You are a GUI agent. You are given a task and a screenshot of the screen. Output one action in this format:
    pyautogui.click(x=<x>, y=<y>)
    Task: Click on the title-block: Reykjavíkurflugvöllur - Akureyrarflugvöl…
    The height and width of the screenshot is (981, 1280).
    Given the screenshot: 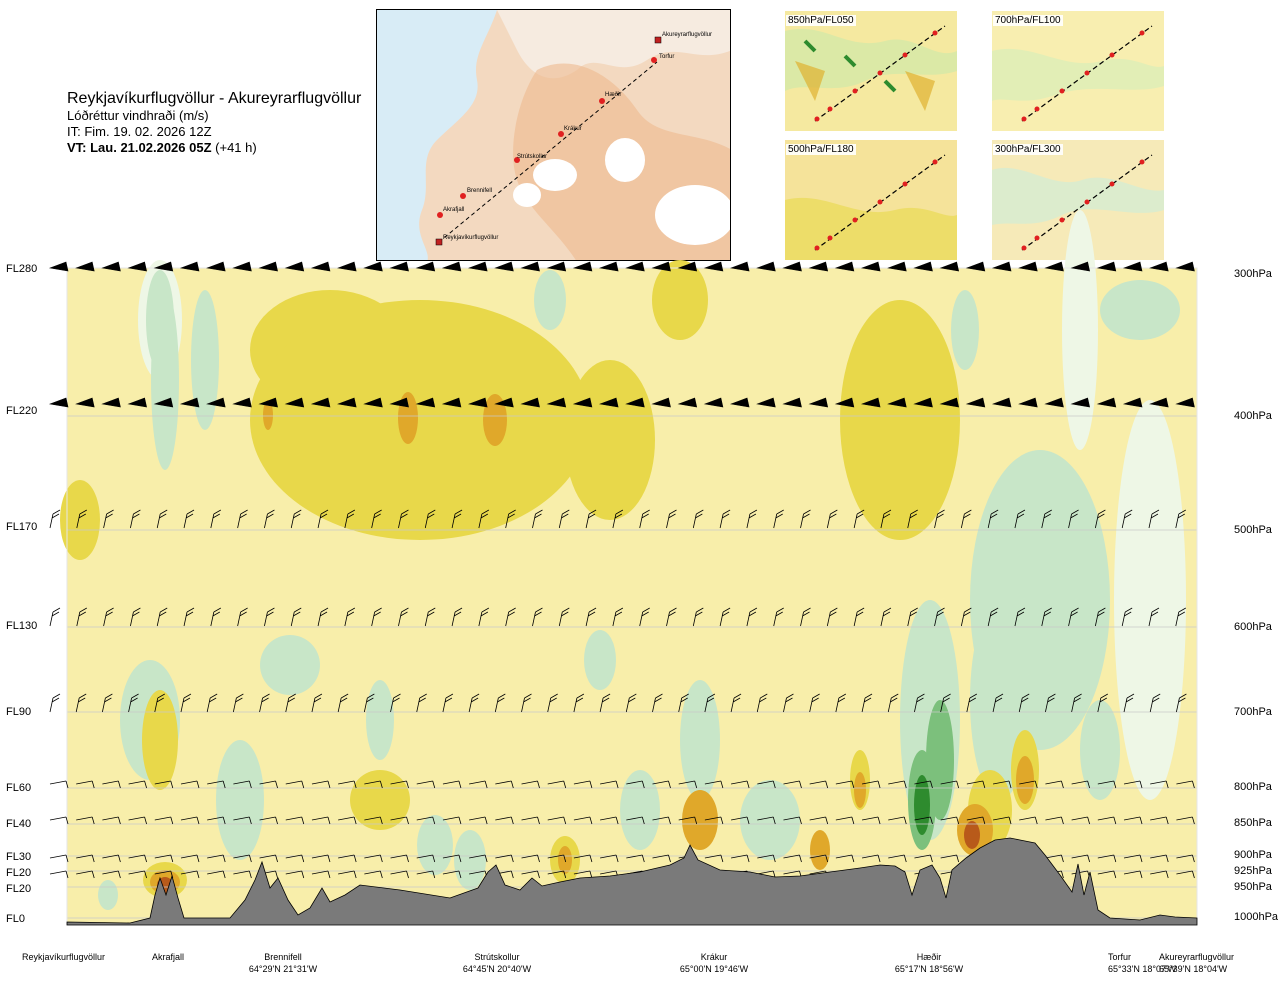 What is the action you would take?
    pyautogui.click(x=214, y=123)
    